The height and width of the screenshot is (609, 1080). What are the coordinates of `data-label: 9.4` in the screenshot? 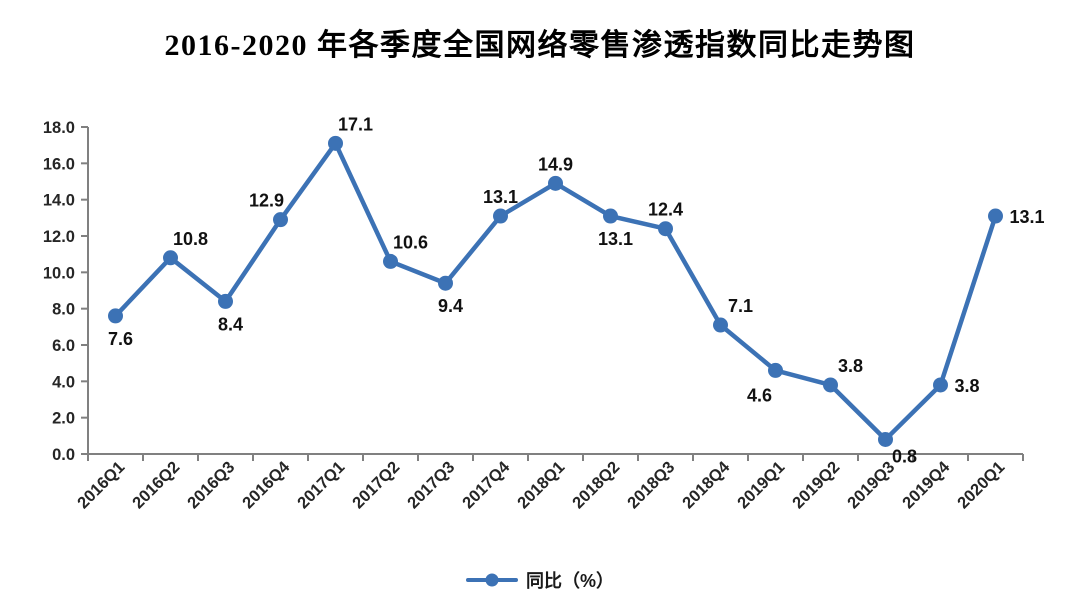 It's located at (450, 306).